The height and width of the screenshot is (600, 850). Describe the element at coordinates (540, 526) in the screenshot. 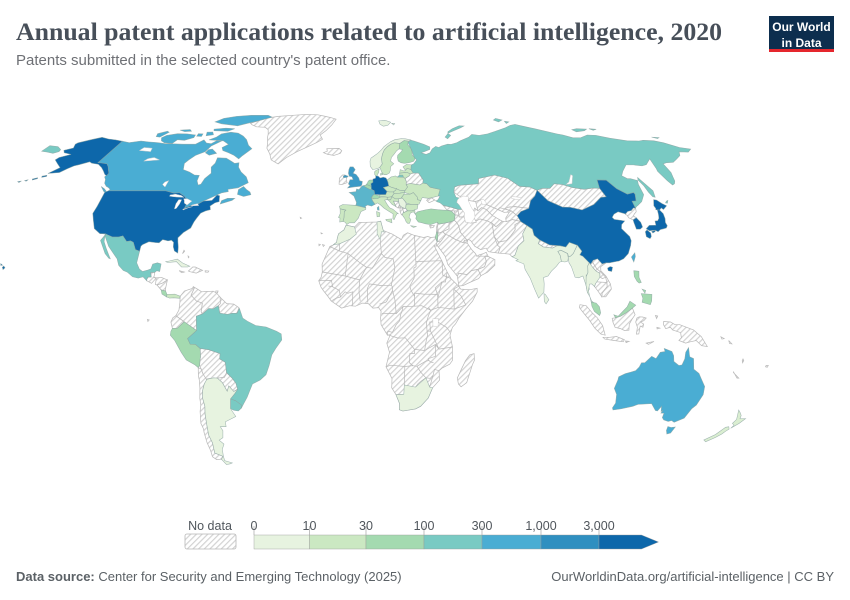

I see `svg-text: 1,000` at that location.